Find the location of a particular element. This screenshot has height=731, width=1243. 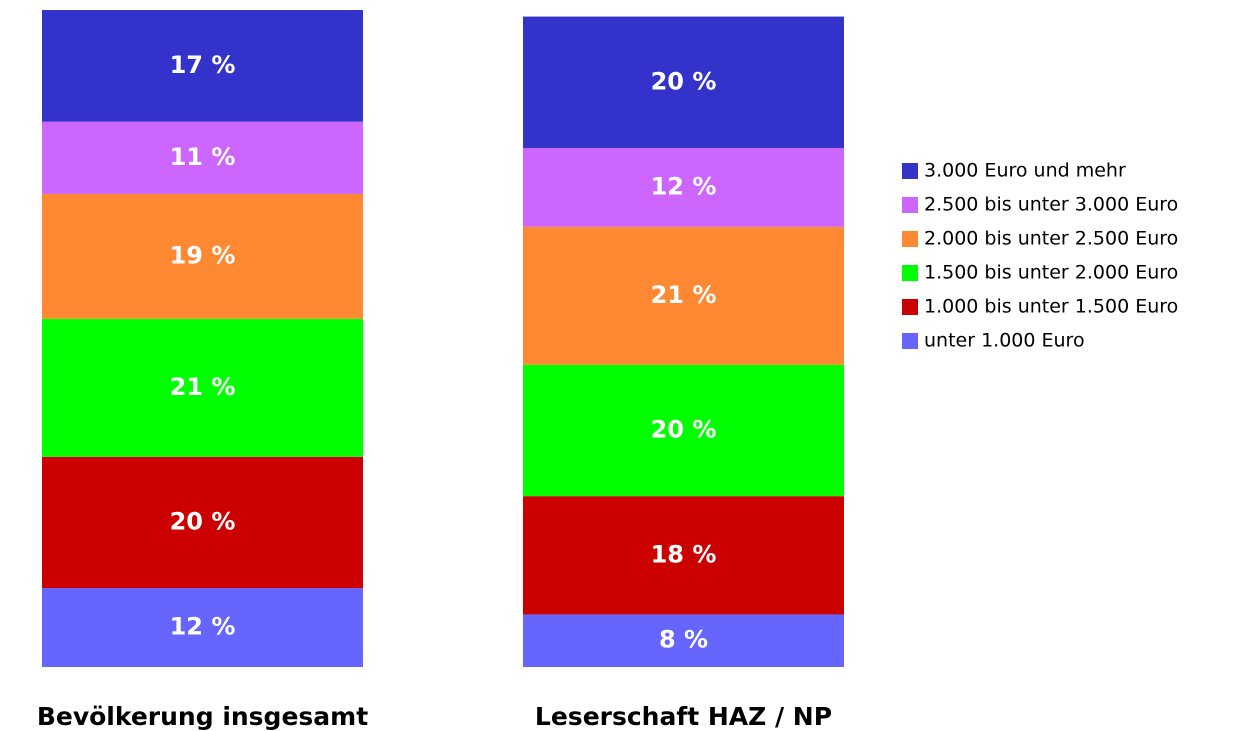

value-label: 8 % is located at coordinates (683, 640).